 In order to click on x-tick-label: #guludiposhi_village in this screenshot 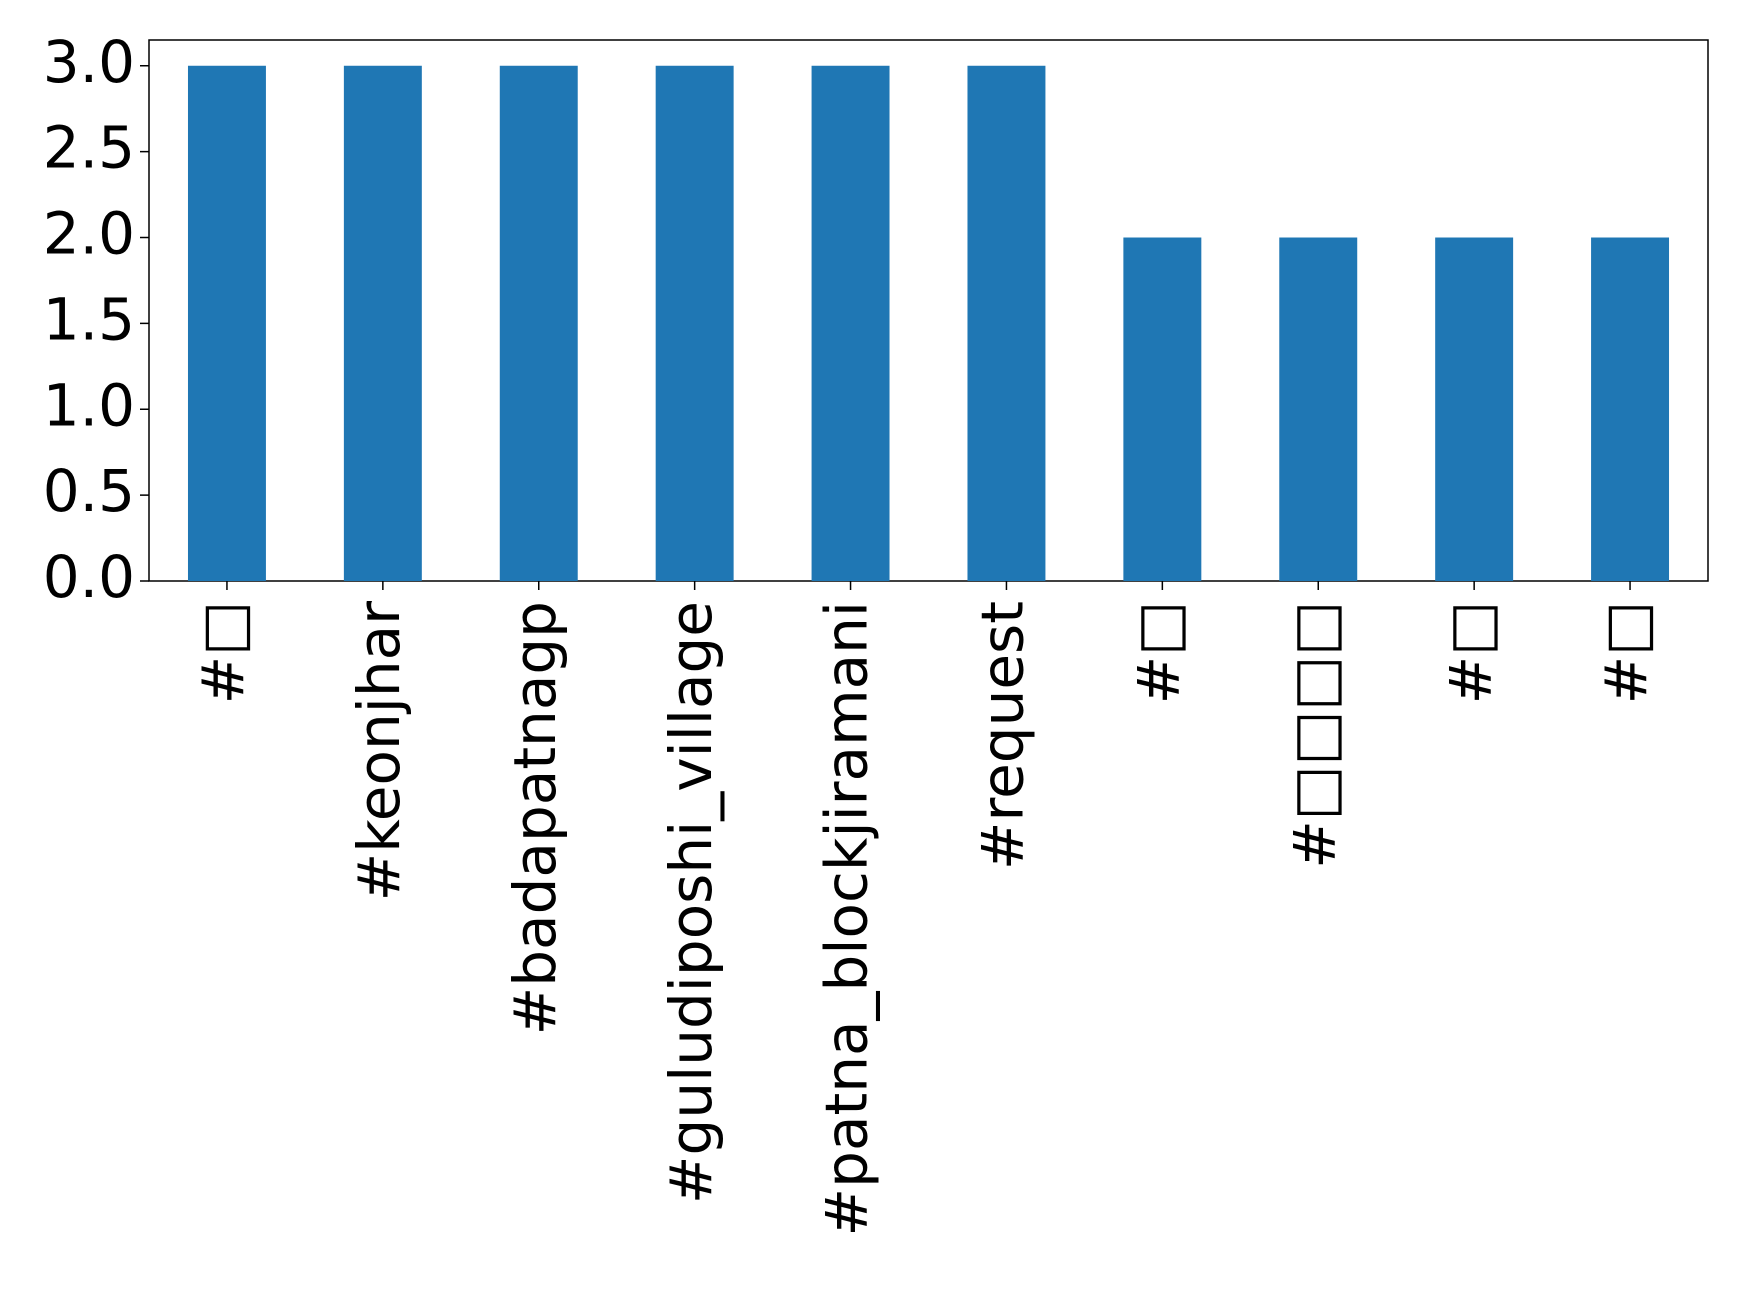, I will do `click(691, 902)`.